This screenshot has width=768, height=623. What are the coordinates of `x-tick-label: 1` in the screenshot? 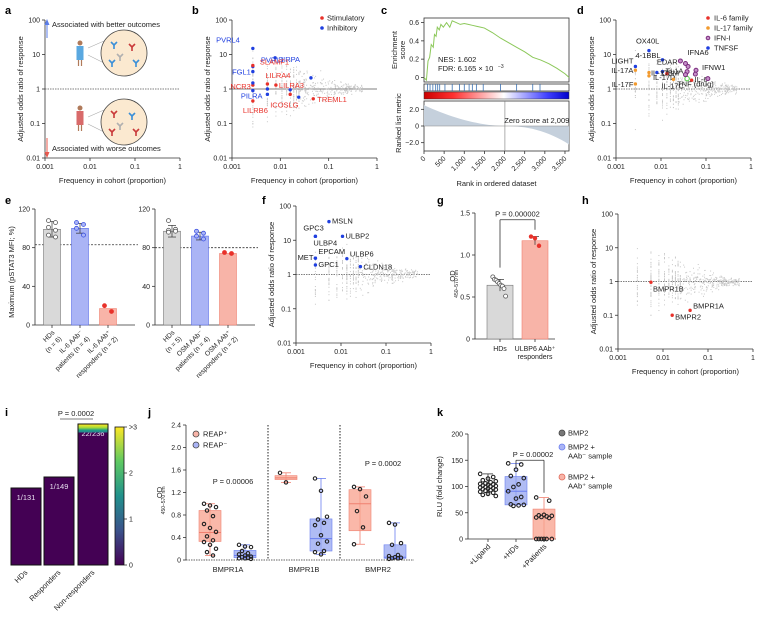 It's located at (431, 352).